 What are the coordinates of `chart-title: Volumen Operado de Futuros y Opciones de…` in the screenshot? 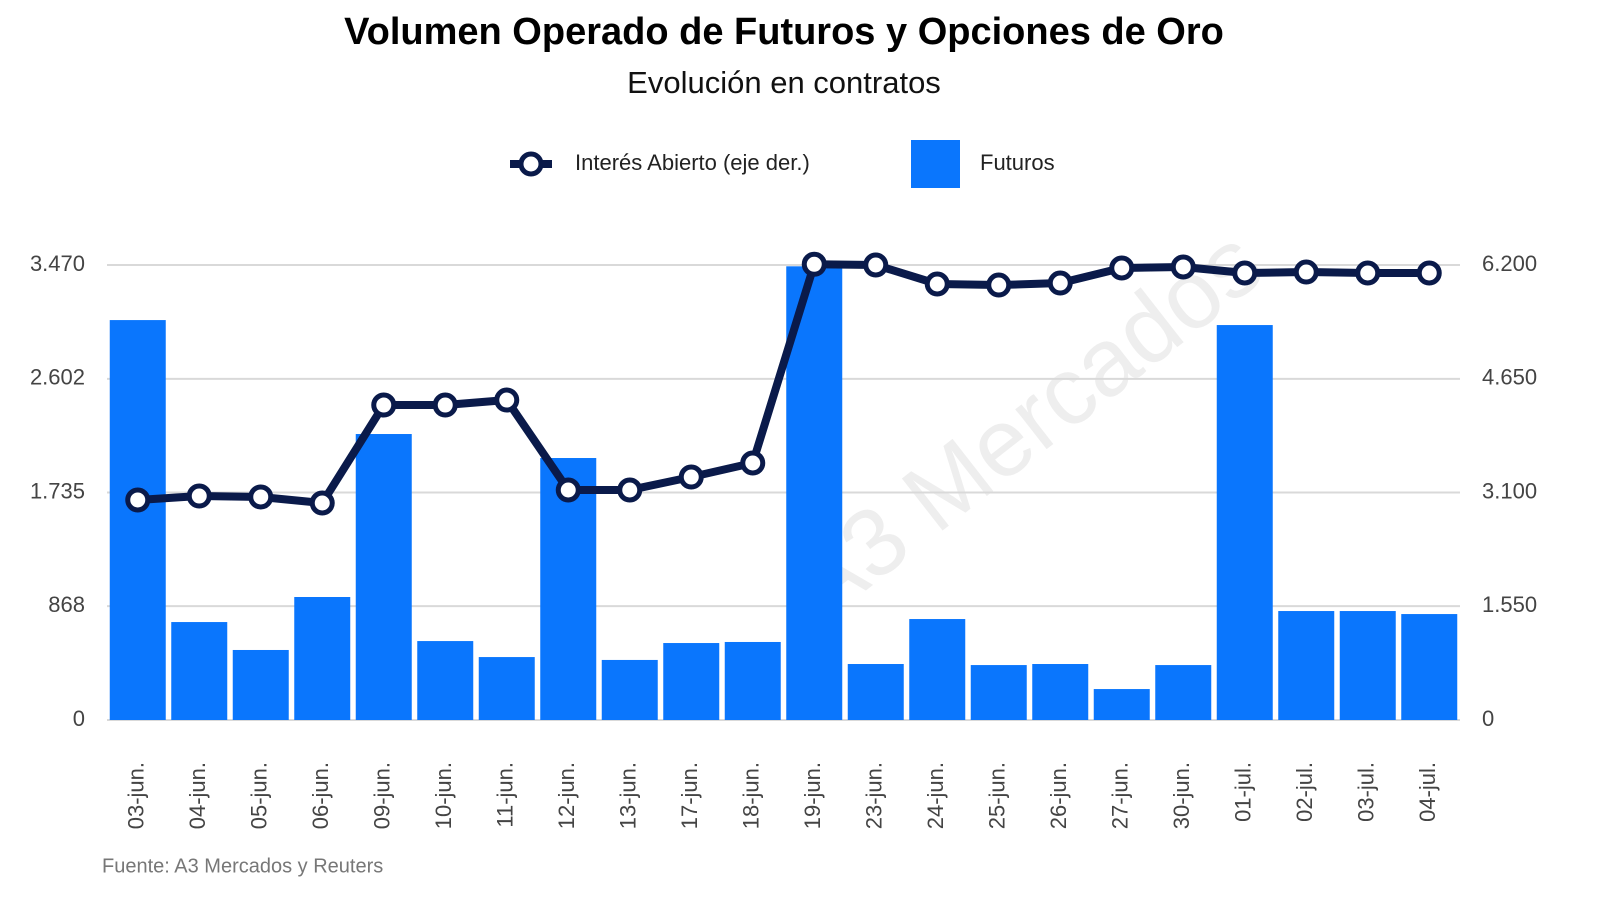 It's located at (784, 32).